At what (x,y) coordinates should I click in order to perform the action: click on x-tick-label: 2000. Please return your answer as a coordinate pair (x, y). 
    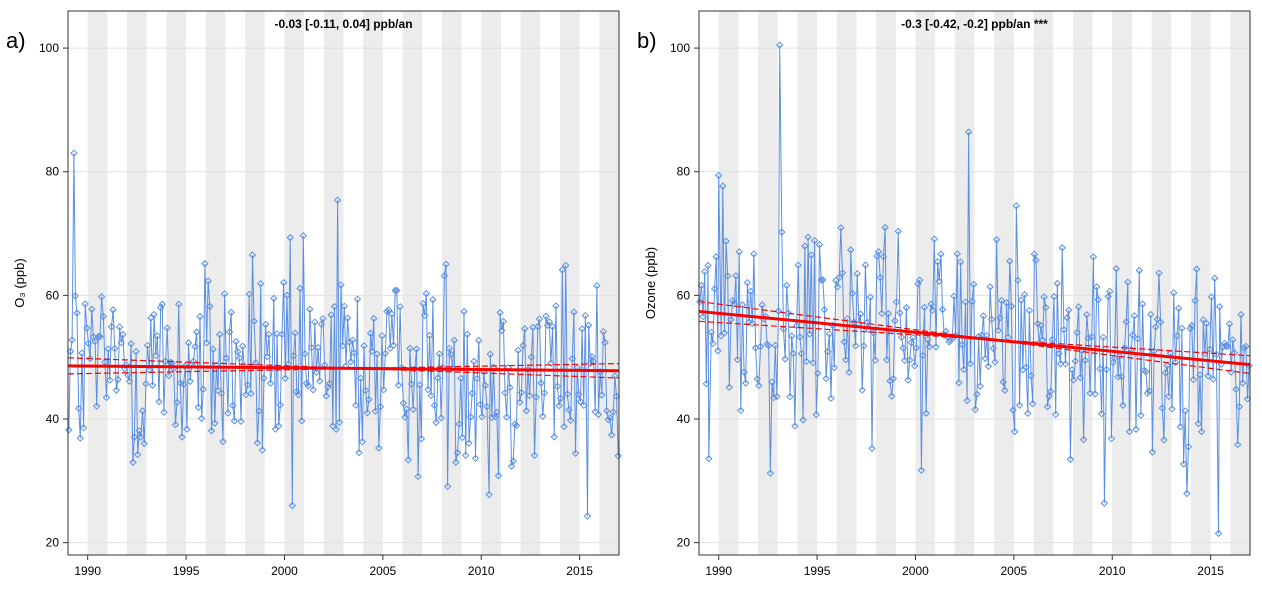
    Looking at the image, I should click on (284, 571).